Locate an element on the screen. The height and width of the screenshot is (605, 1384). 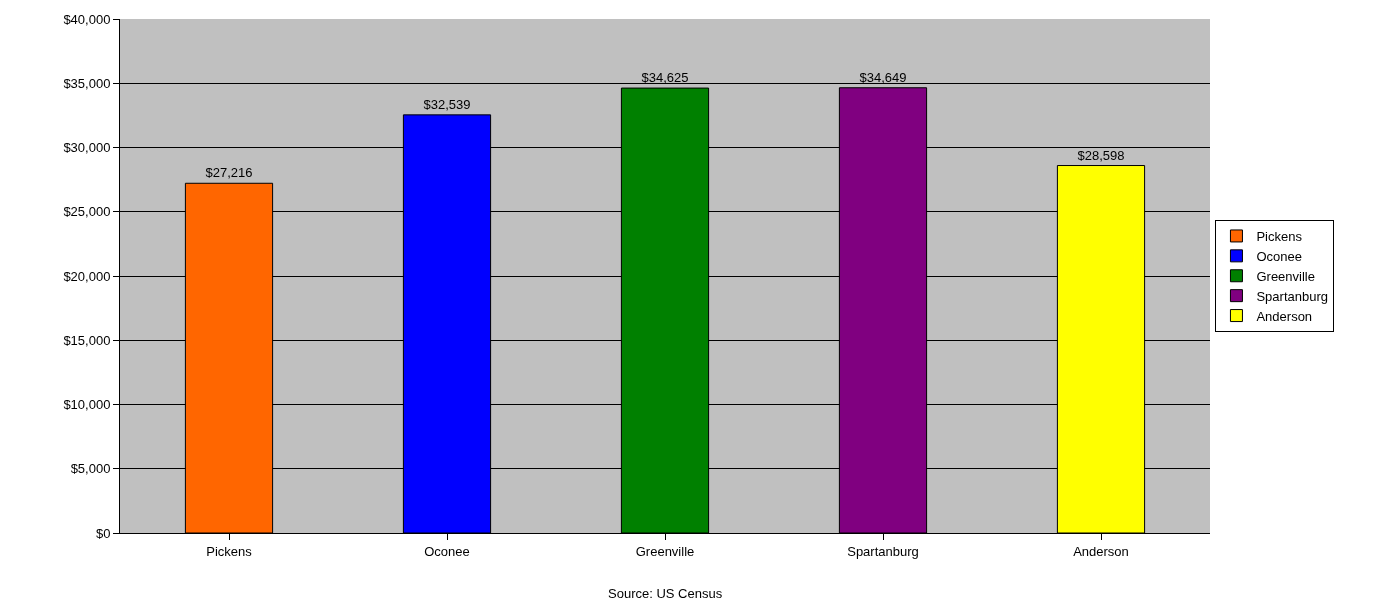
legend-label: Pickens is located at coordinates (1279, 237).